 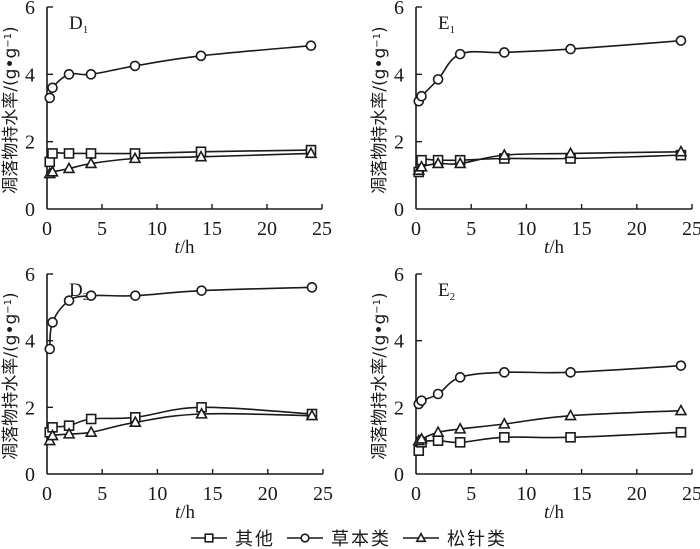 I want to click on panel-label: E2, so click(x=446, y=291).